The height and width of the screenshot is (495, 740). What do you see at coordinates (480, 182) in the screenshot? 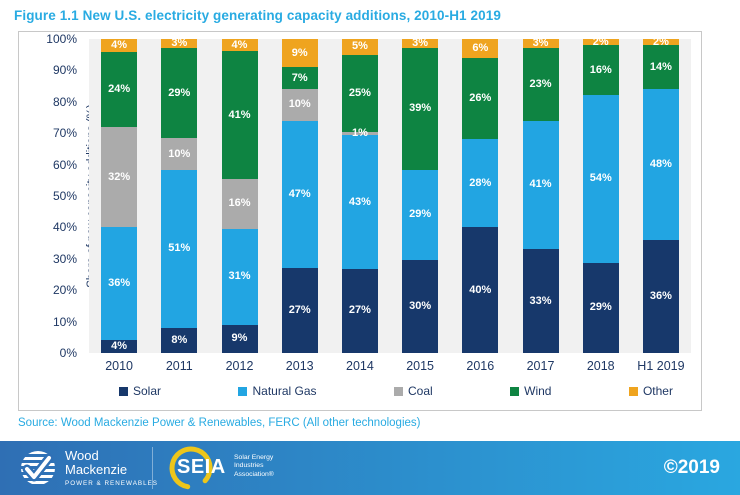
I see `segment-value-label: 28%` at bounding box center [480, 182].